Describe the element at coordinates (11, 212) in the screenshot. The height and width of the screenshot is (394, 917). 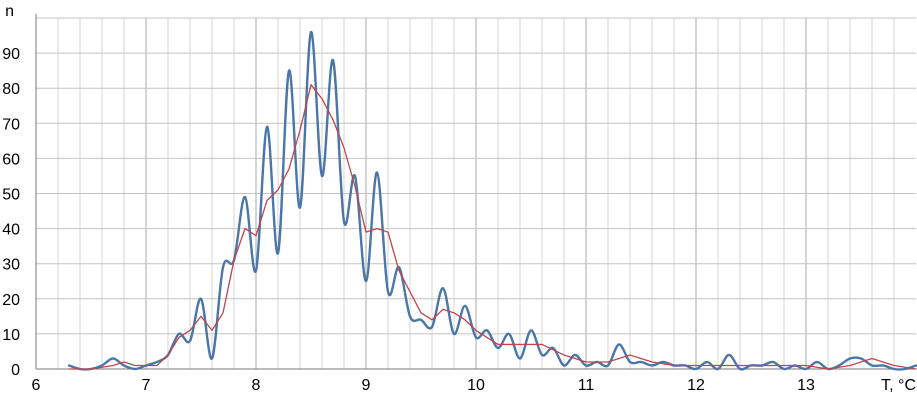
I see `y-tick-labels: 0 10 20 30 40 50 60 70 80 90` at that location.